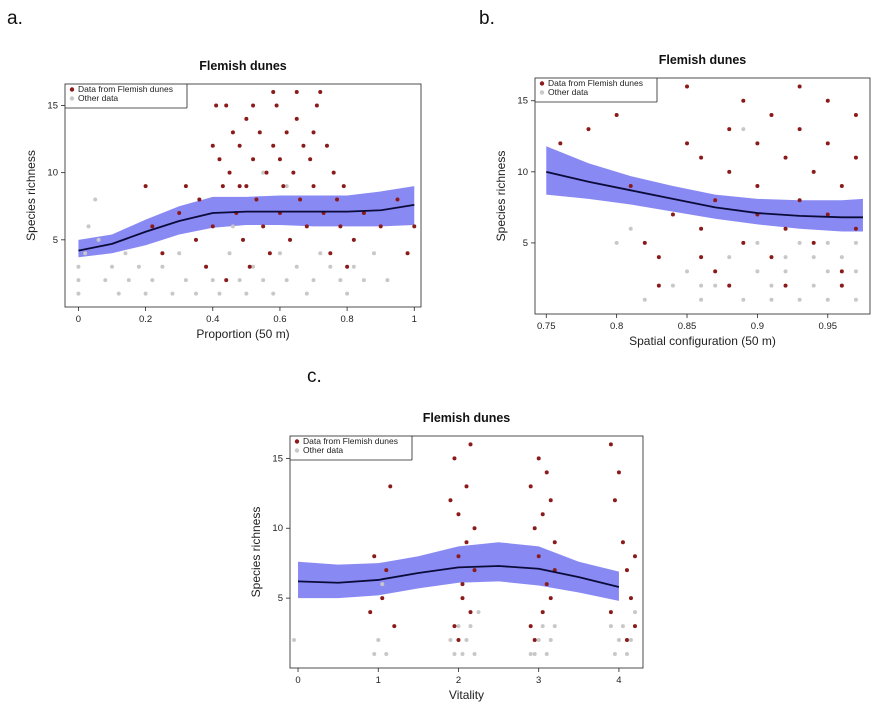 The width and height of the screenshot is (879, 712). Describe the element at coordinates (15, 18) in the screenshot. I see `panel-letter-a: a.` at that location.